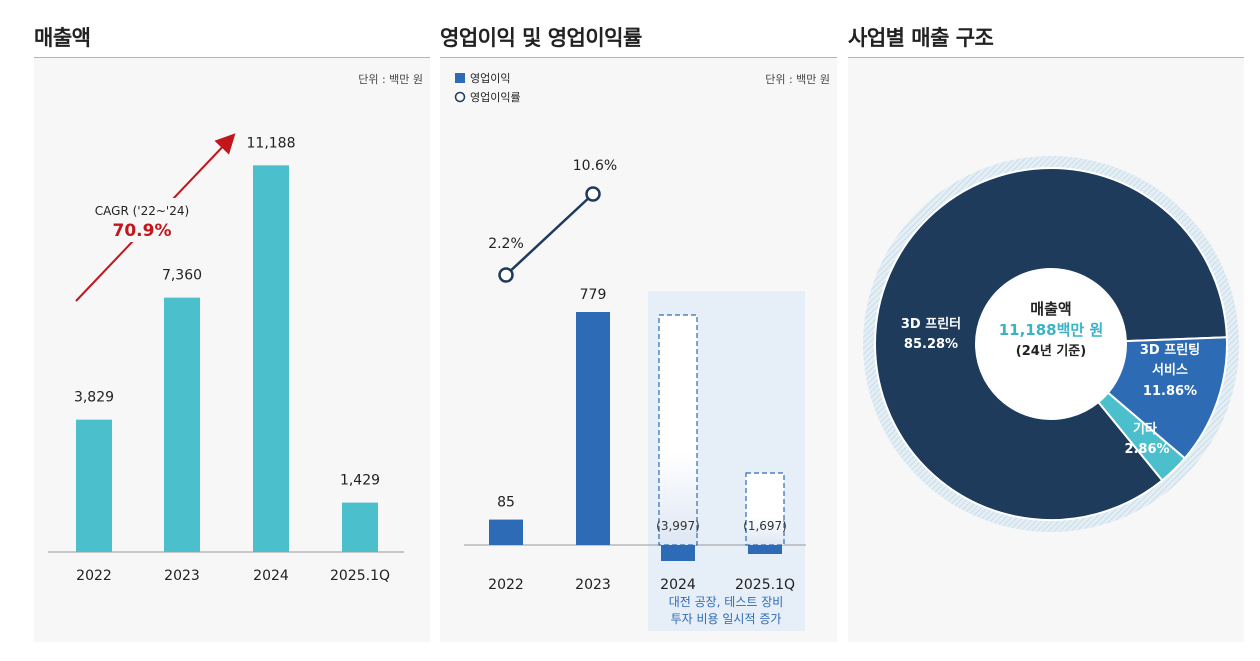 This screenshot has width=1260, height=661. What do you see at coordinates (1046, 57) in the screenshot?
I see `business-mix-title-underline` at bounding box center [1046, 57].